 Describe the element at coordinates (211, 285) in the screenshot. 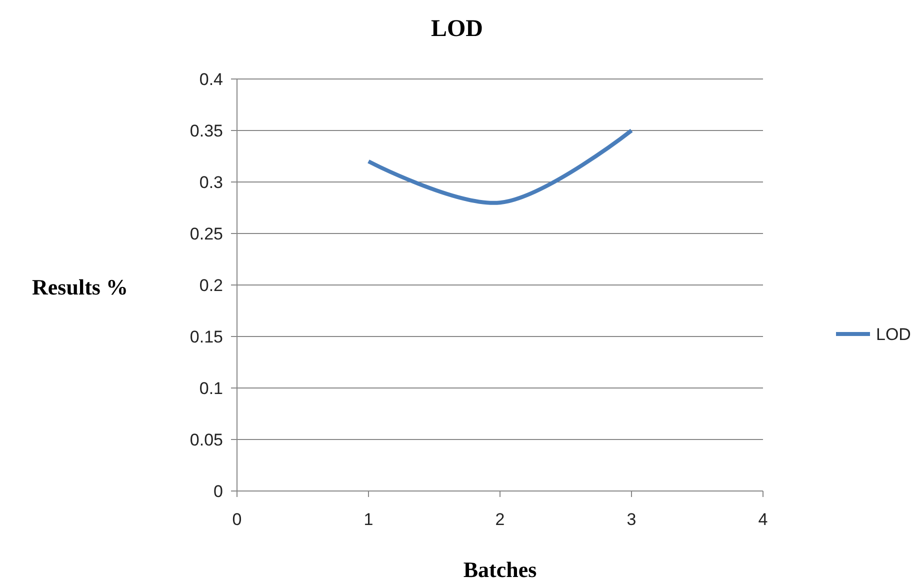

I see `y-tick-label: 0.2` at that location.